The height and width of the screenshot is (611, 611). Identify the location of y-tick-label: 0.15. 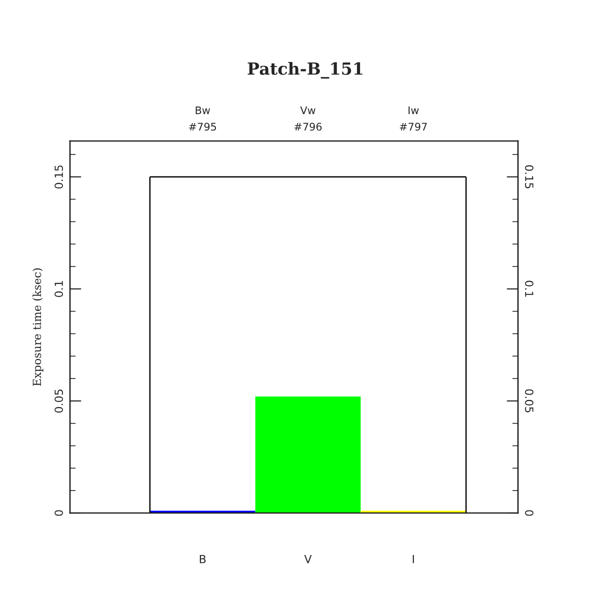
(58, 176).